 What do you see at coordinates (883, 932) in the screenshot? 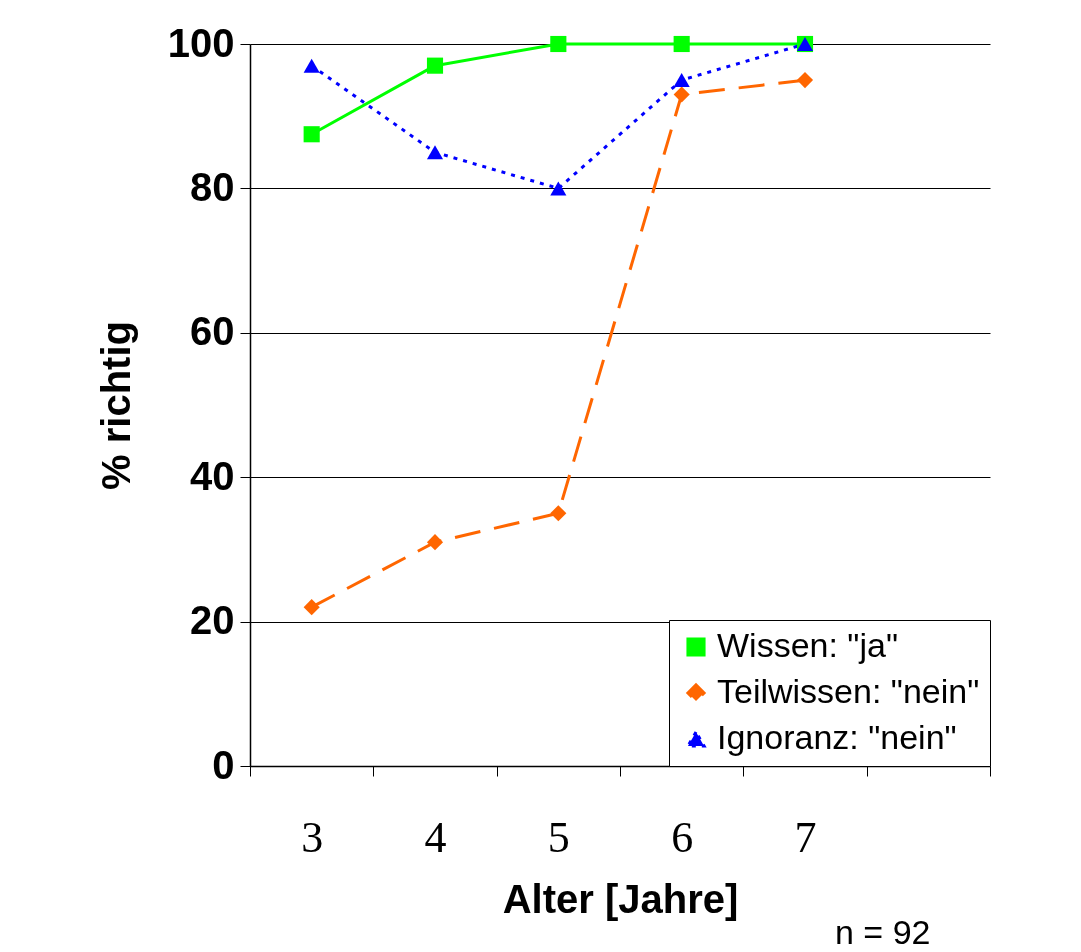
I see `text: n = 92` at bounding box center [883, 932].